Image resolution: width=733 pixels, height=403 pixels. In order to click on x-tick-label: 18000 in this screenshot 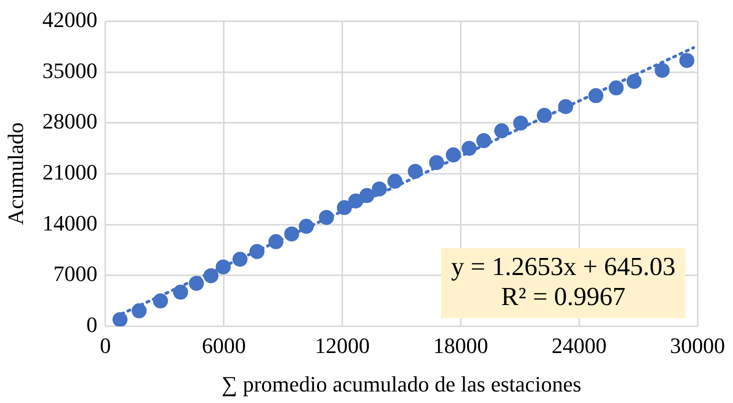, I will do `click(460, 345)`.